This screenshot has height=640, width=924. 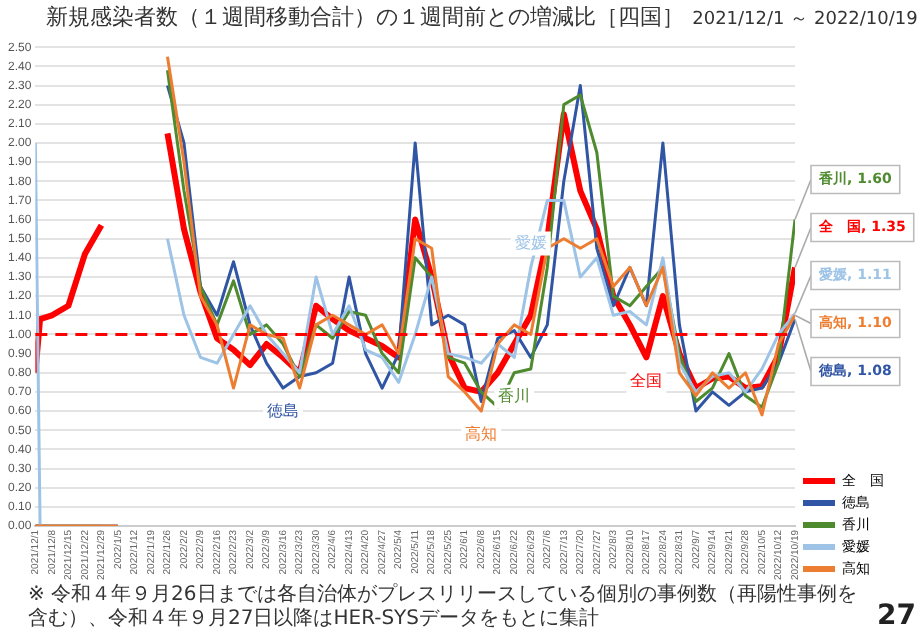 I want to click on annotation: 徳島, so click(x=283, y=411).